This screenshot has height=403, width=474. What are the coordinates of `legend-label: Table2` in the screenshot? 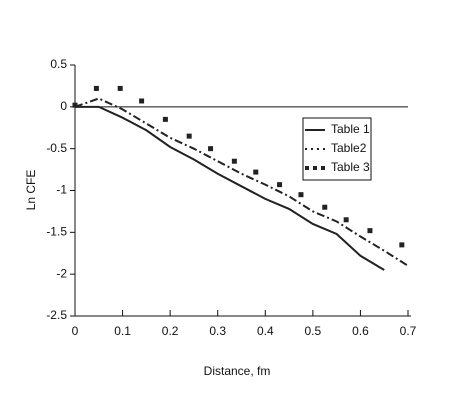 It's located at (349, 148).